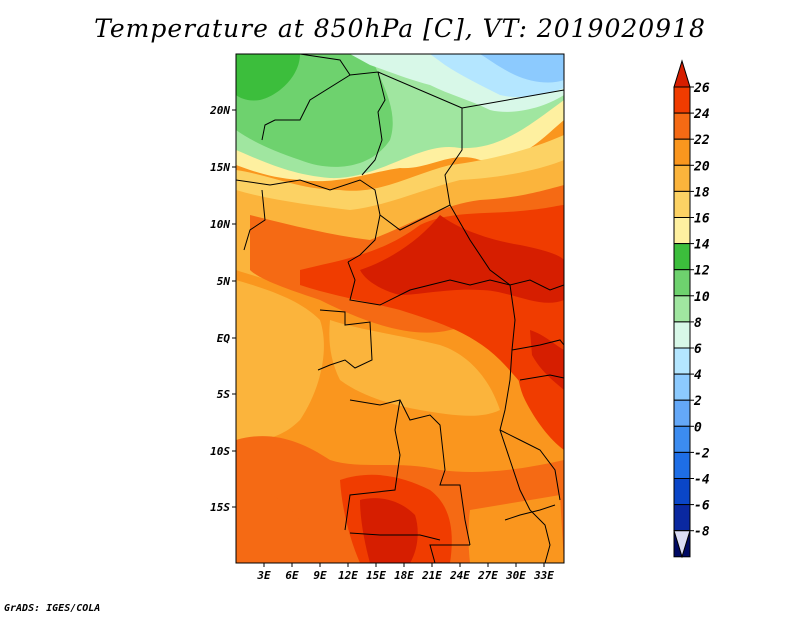 This screenshot has height=618, width=800. What do you see at coordinates (404, 575) in the screenshot?
I see `lon-label: 18E` at bounding box center [404, 575].